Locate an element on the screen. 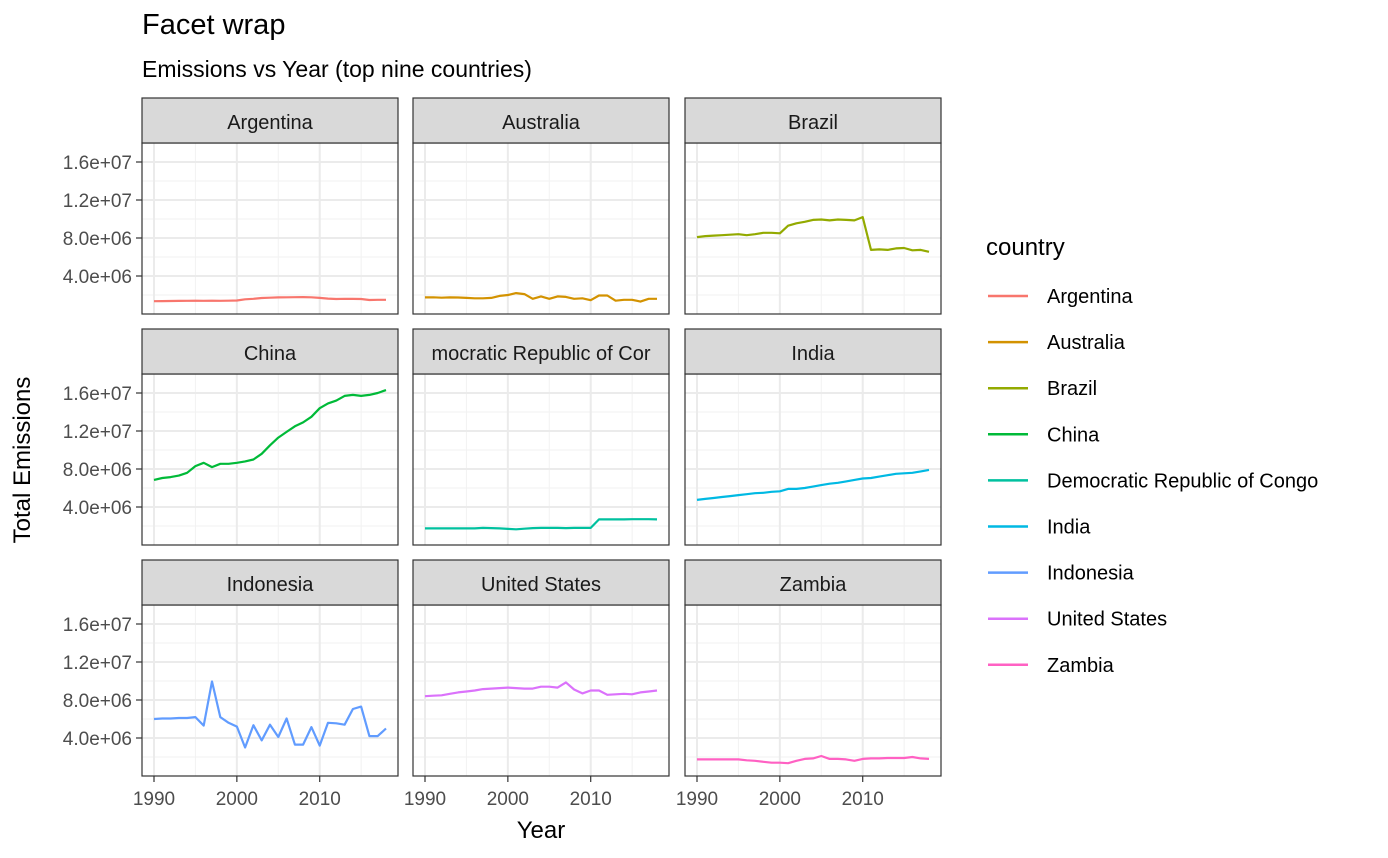 This screenshot has width=1388, height=858. series-line-united-states is located at coordinates (541, 689).